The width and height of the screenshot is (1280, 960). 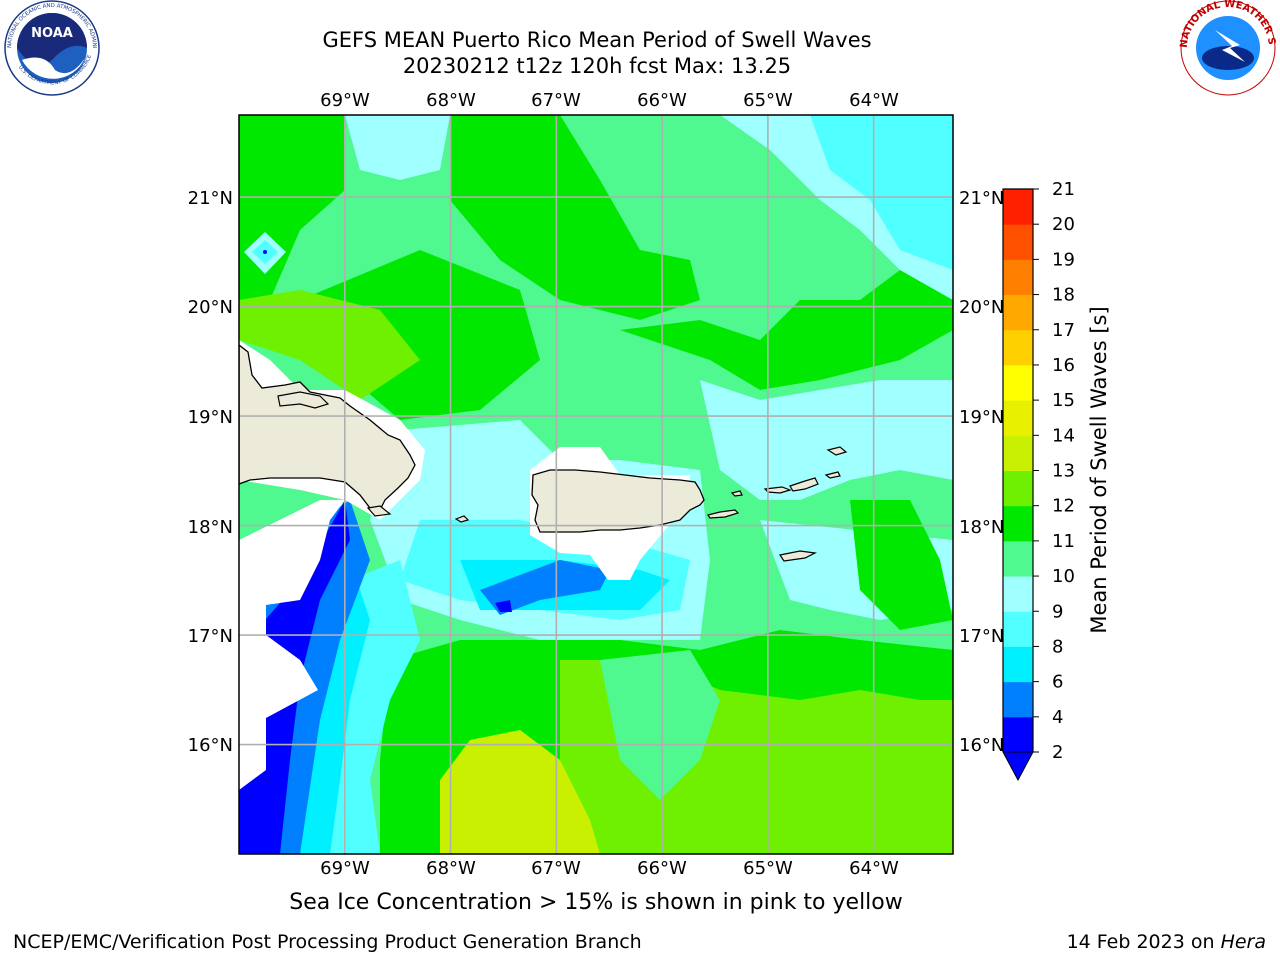 I want to click on lon-ticks-top: 69°W 68°W 67°W 66°W 65°W 64°W, so click(x=609, y=100).